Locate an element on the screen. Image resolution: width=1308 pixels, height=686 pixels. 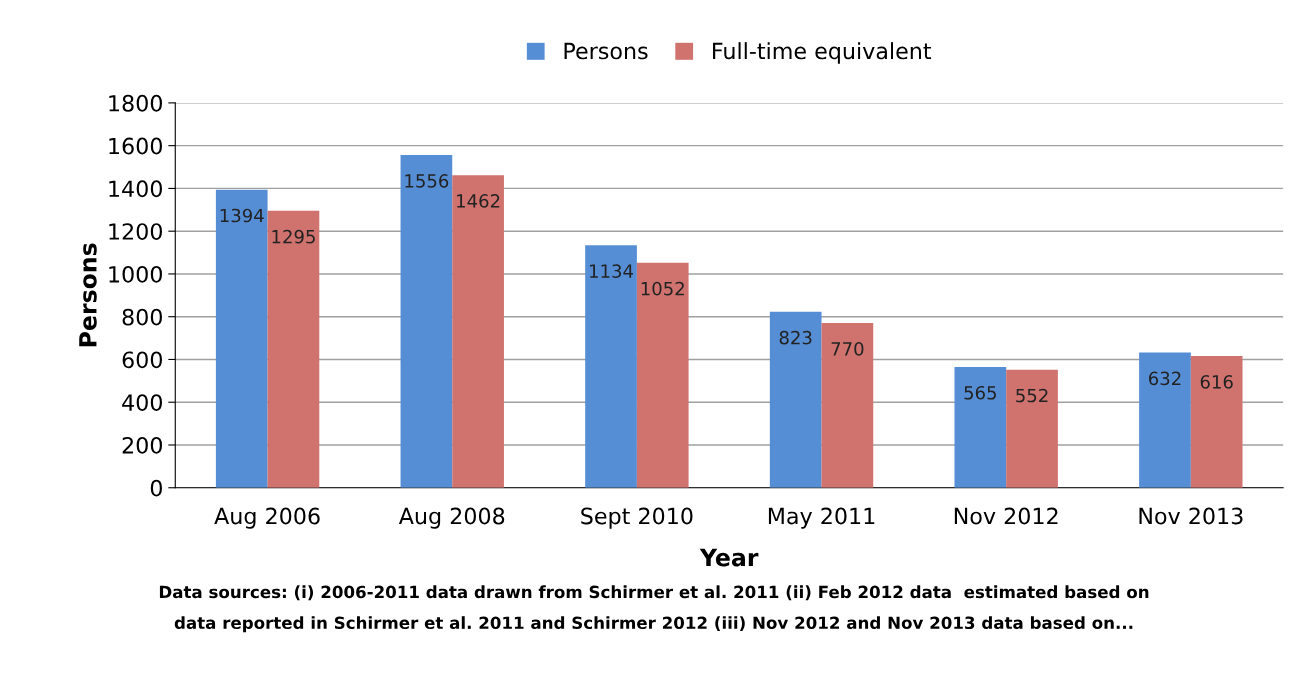
data-label: 770 is located at coordinates (847, 349).